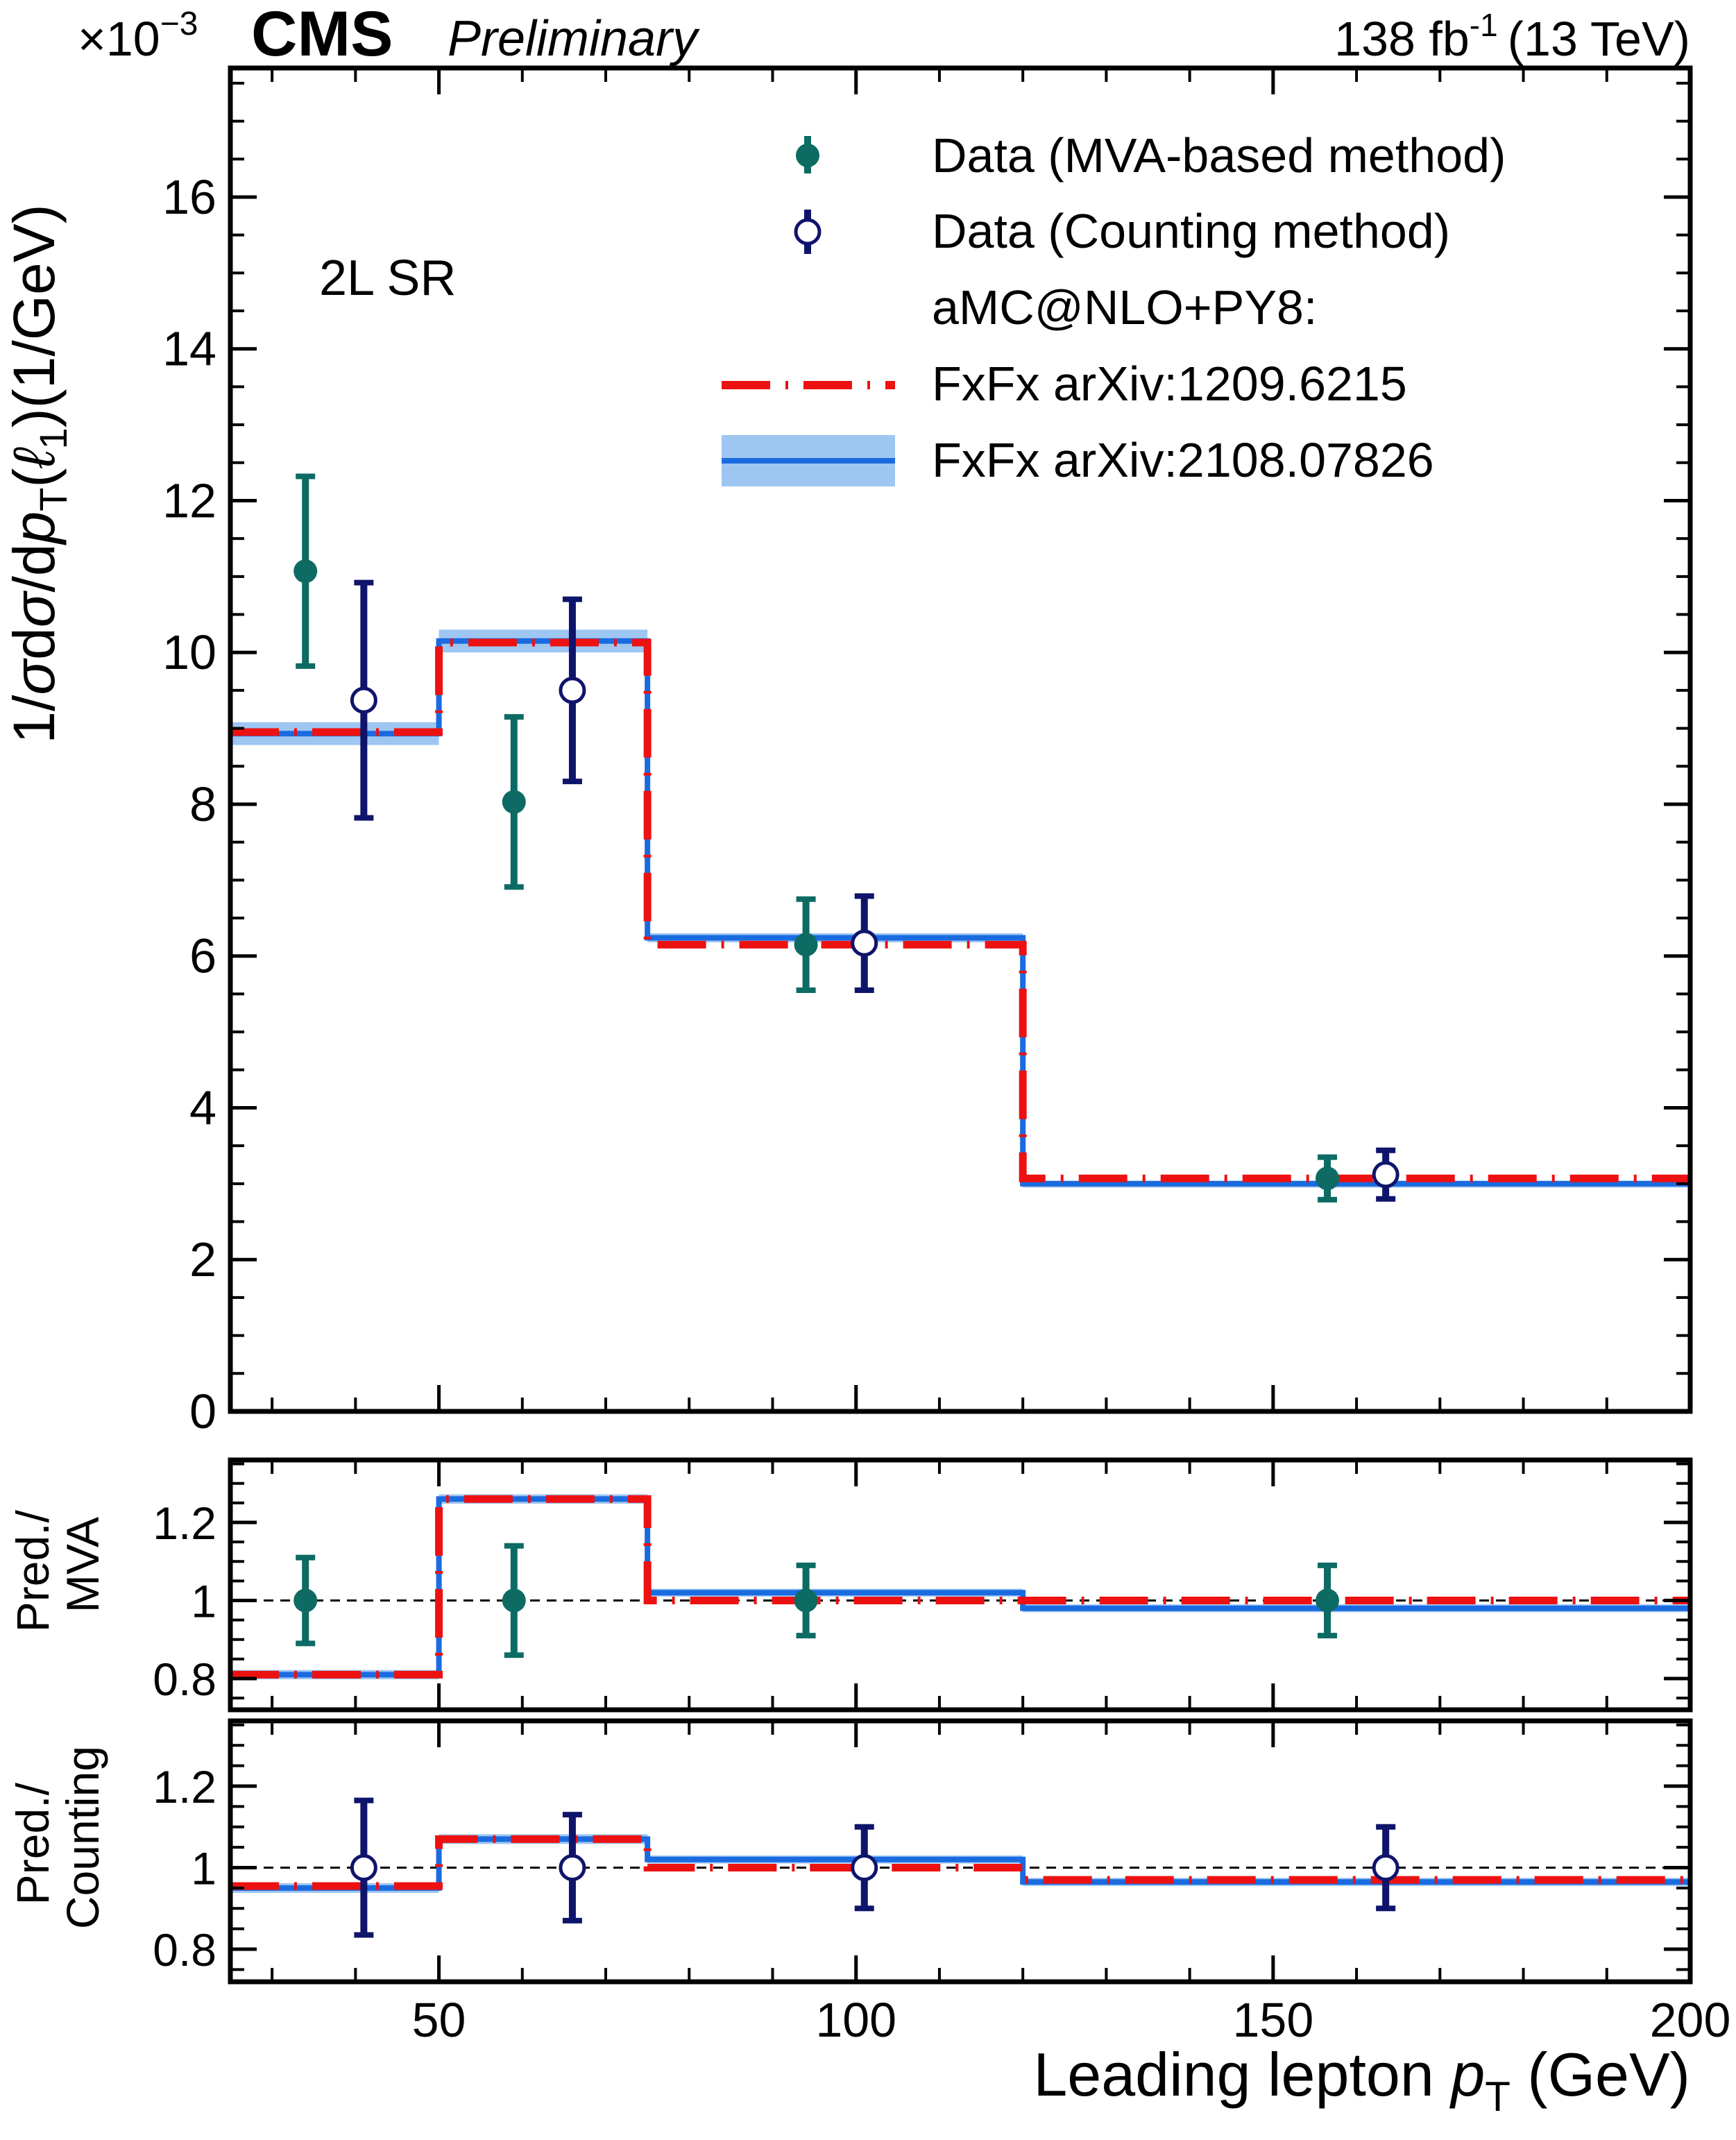 Image resolution: width=1736 pixels, height=2140 pixels. I want to click on y-axis-title-part-5: p, so click(34, 528).